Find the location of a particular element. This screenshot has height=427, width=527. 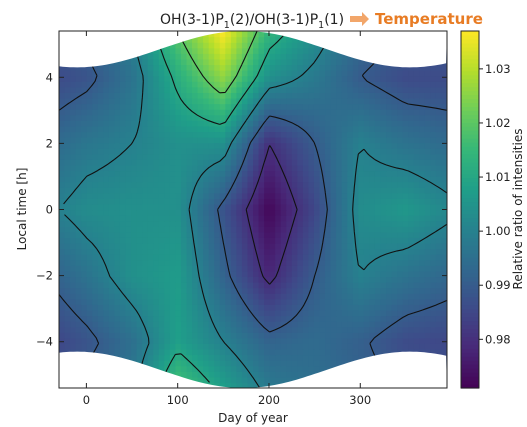

y-tick-label: 4 is located at coordinates (49, 77).